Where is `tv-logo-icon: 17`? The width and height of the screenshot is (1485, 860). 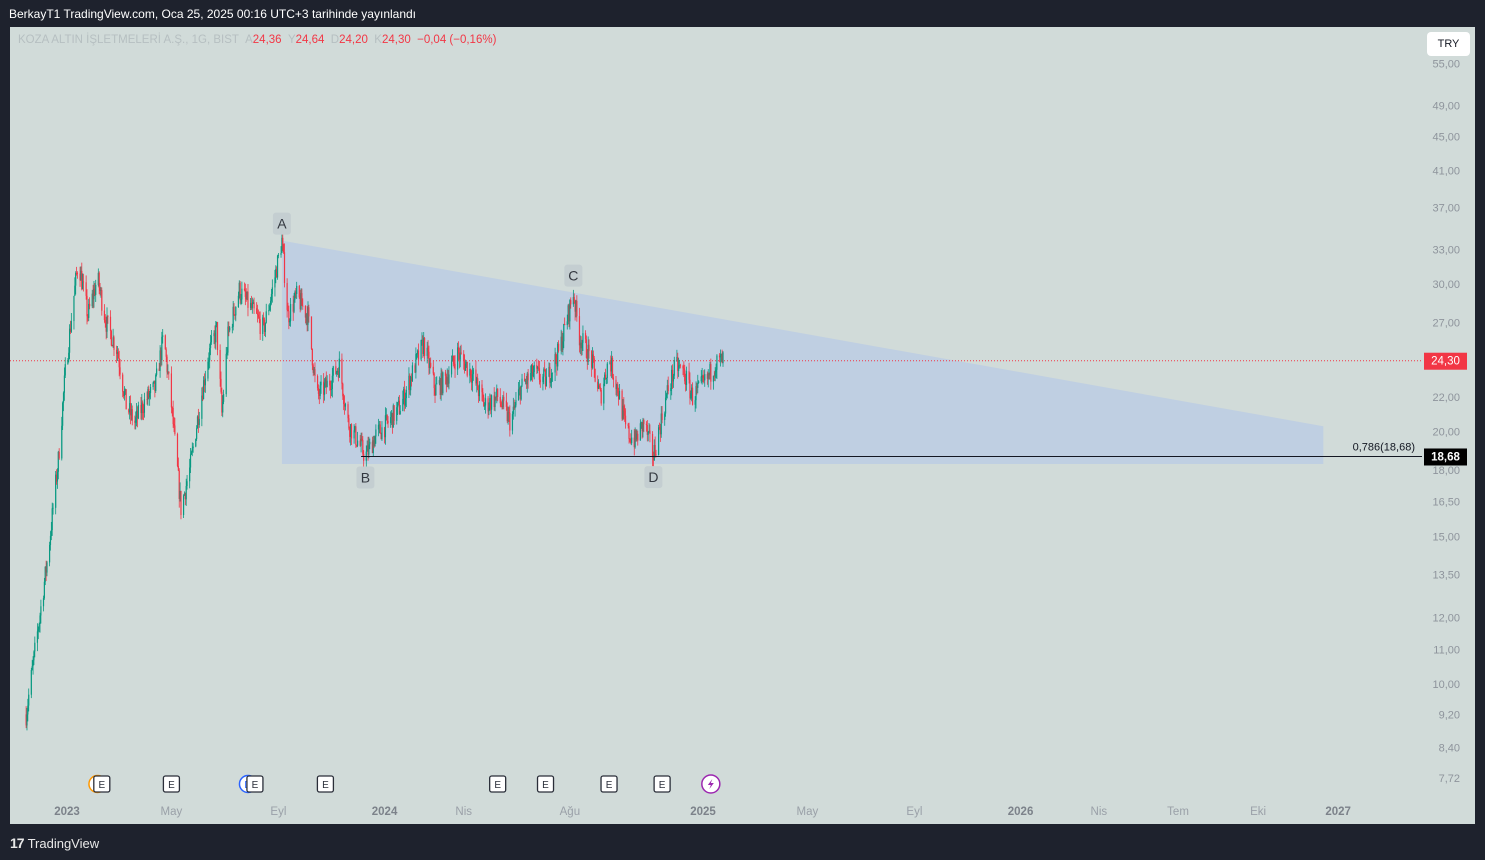 tv-logo-icon: 17 is located at coordinates (17, 843).